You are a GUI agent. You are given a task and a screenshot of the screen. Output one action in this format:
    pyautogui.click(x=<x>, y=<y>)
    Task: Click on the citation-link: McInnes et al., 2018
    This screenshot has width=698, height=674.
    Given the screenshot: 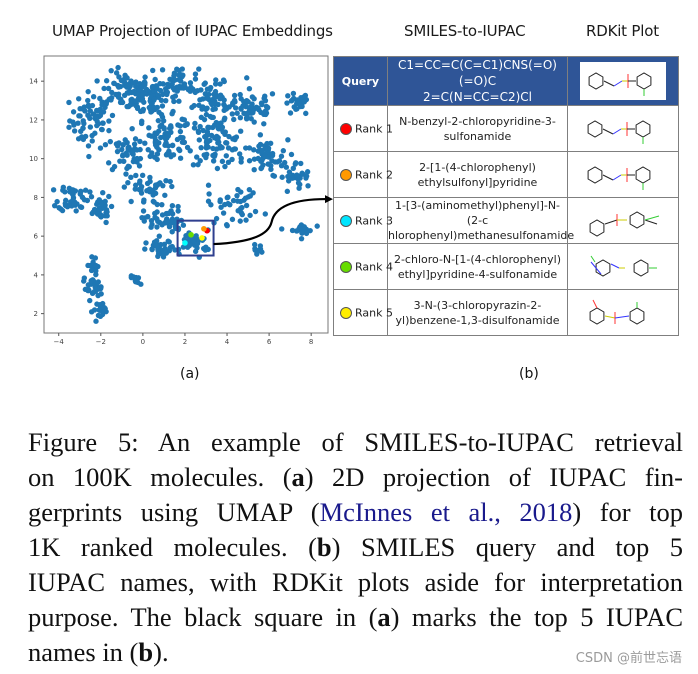 What is the action you would take?
    pyautogui.click(x=446, y=512)
    